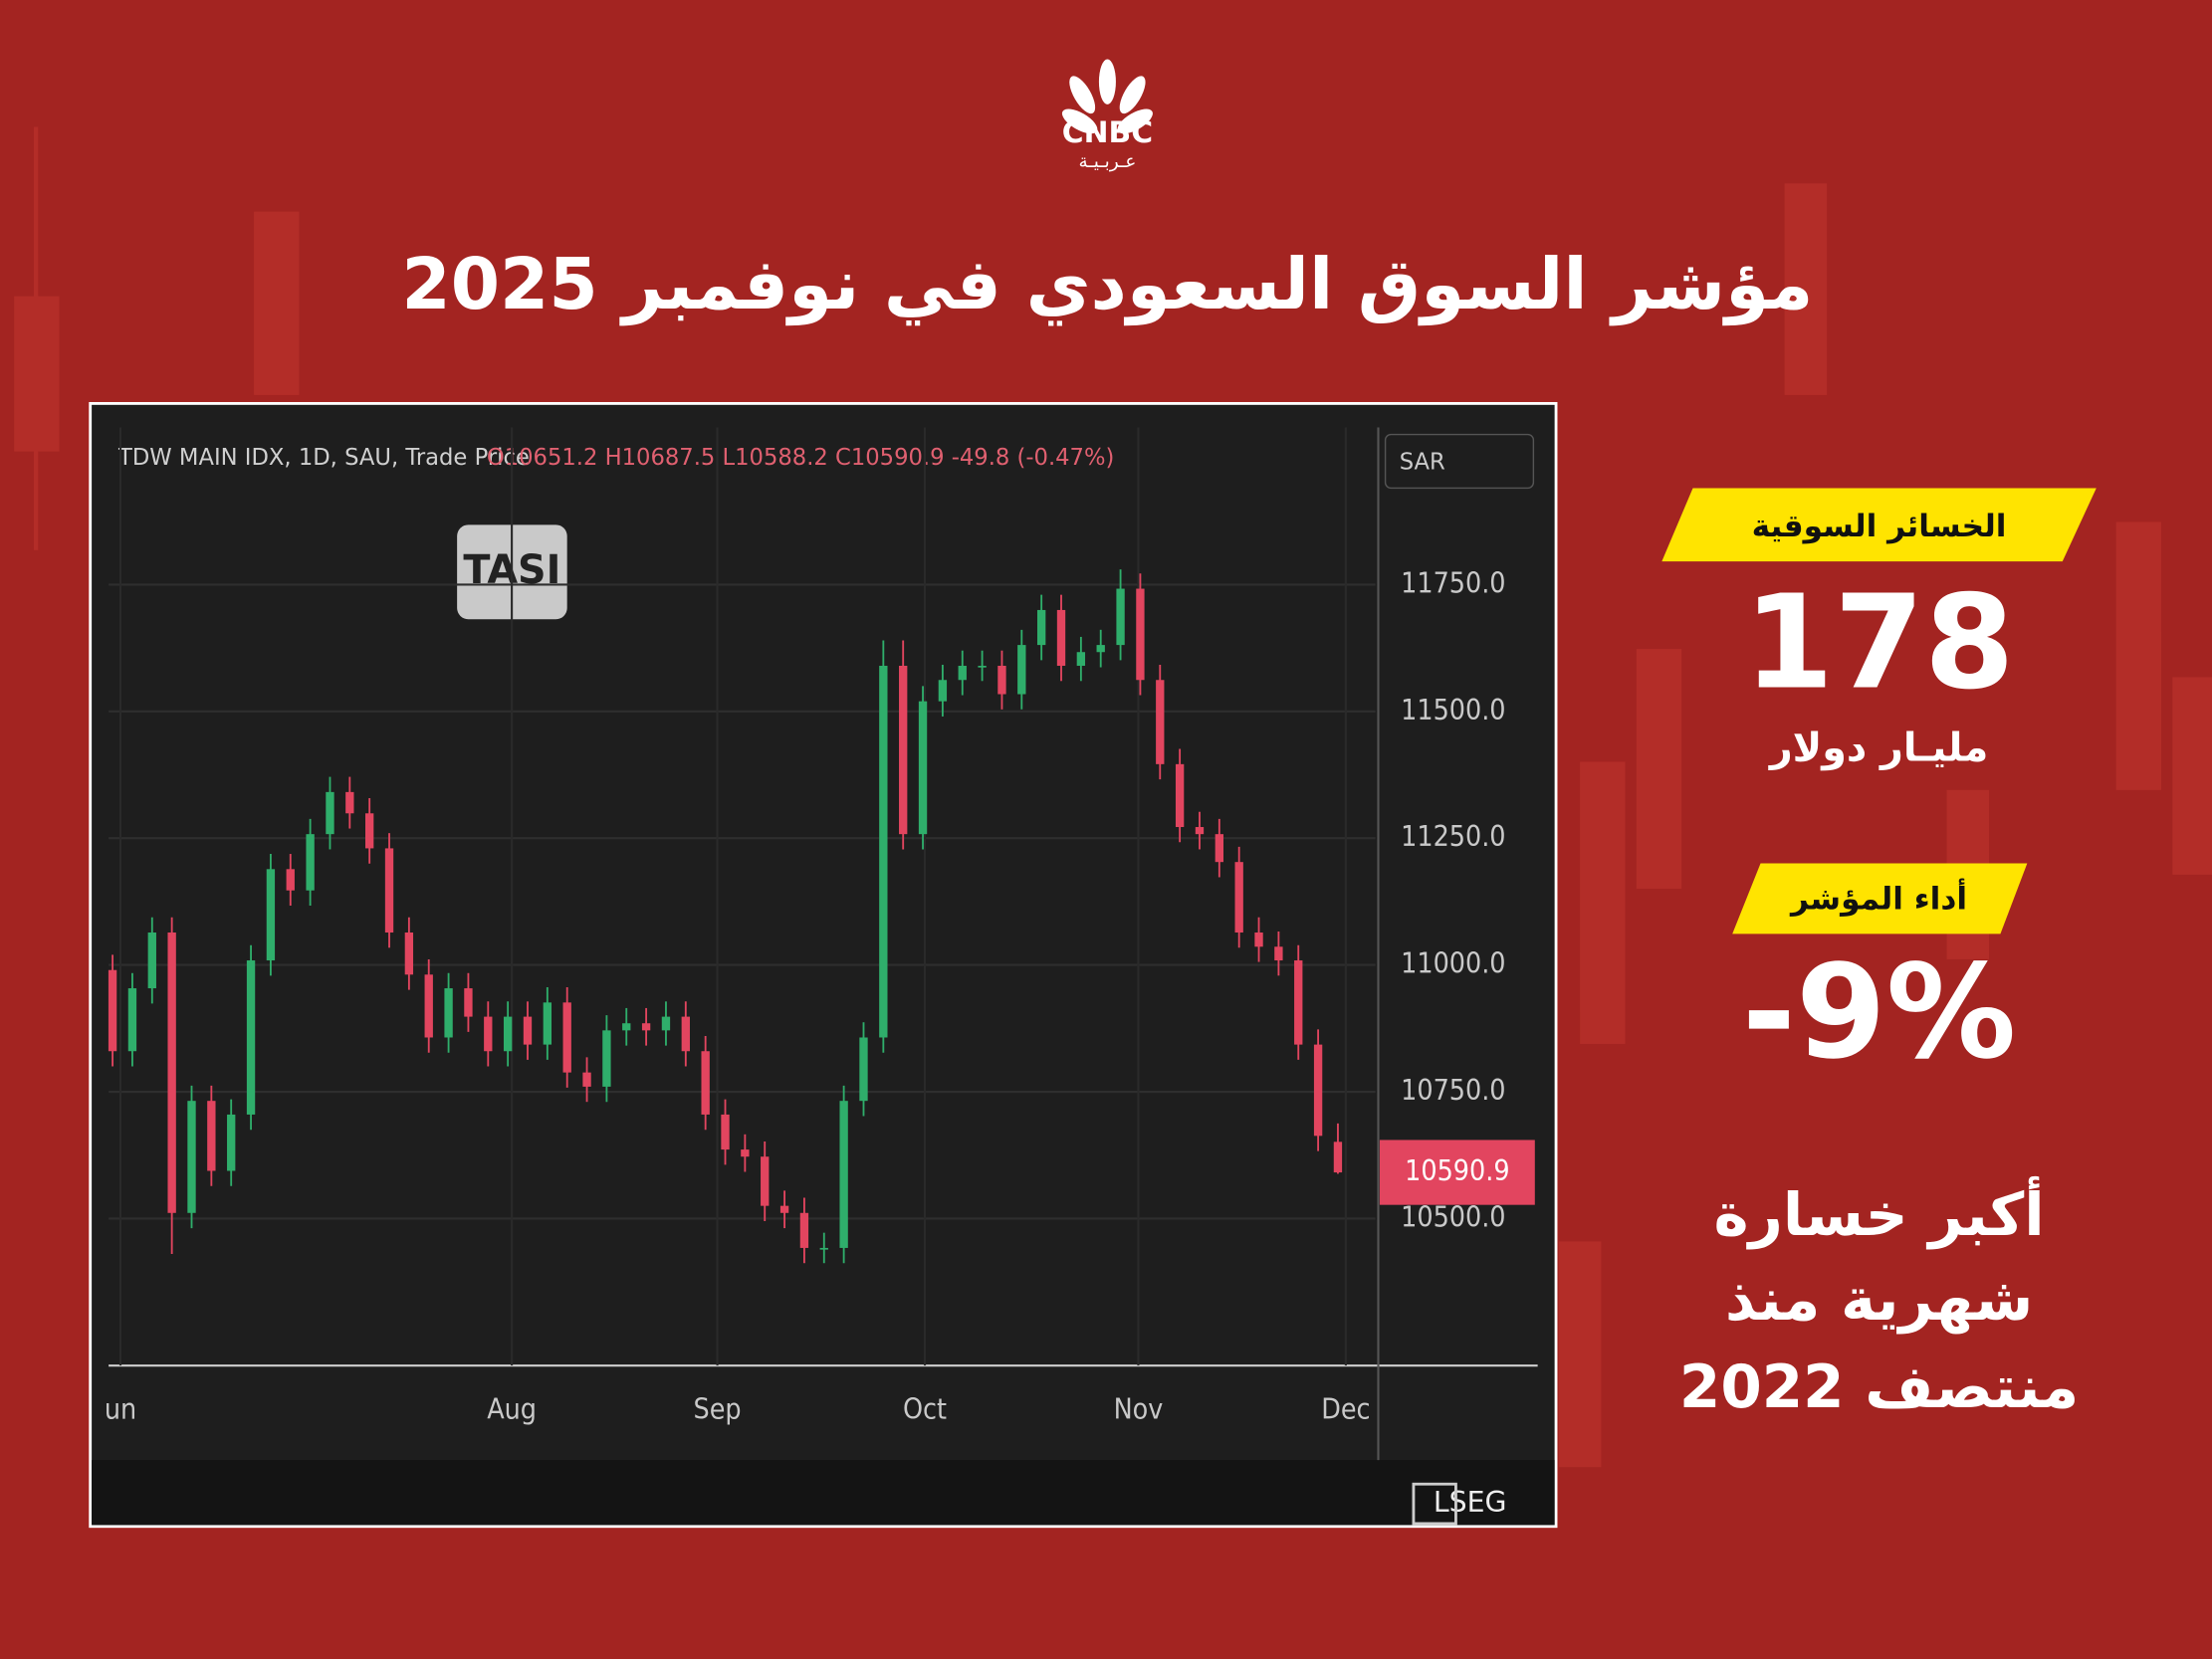 The image size is (2212, 1659). I want to click on x-tick-label: Oct, so click(925, 1409).